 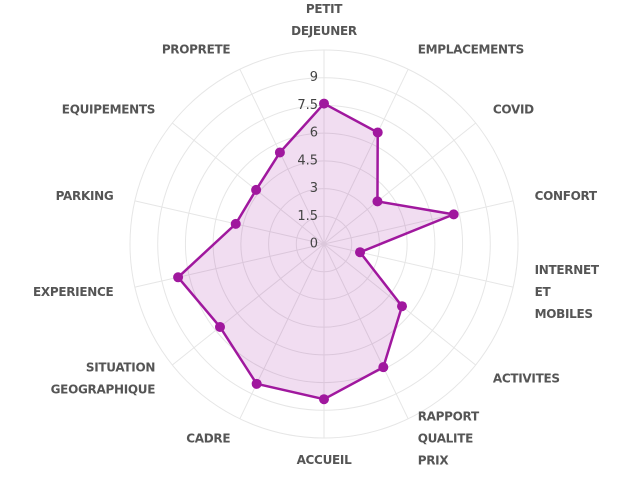 I want to click on category-label: EXPERIENCE, so click(x=73, y=292).